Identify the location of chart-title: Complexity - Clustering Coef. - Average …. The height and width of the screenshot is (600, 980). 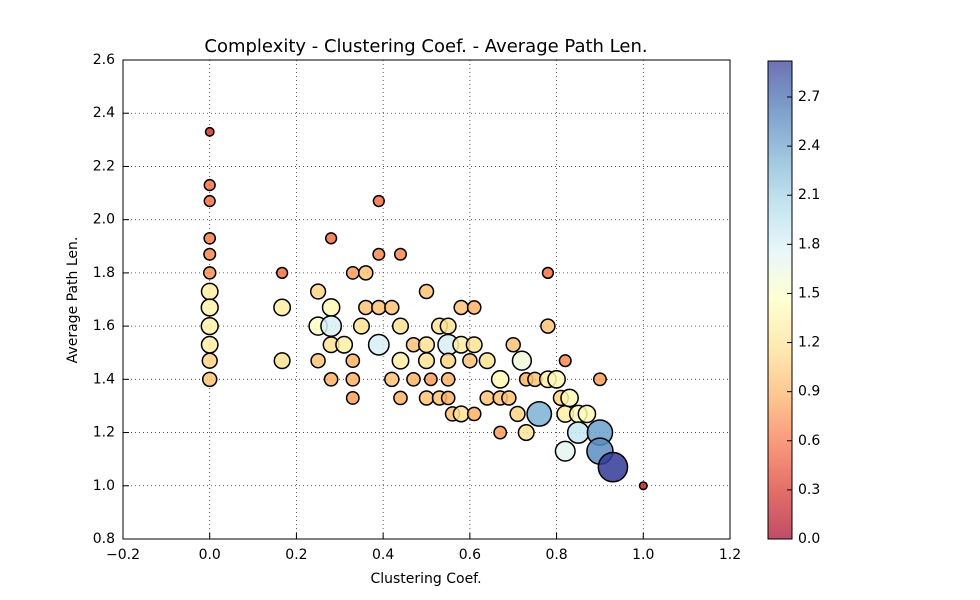
(425, 46).